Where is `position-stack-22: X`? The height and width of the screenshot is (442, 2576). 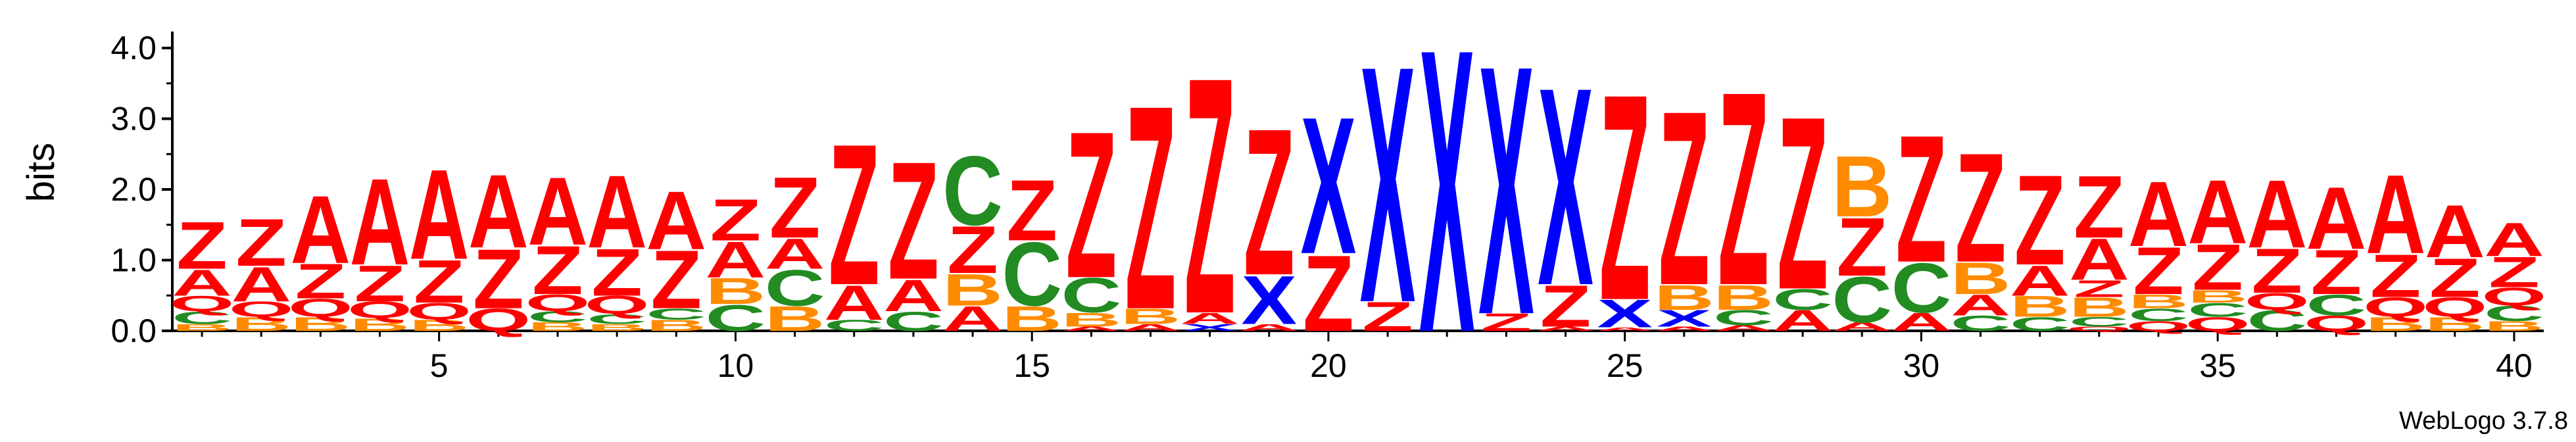
position-stack-22: X is located at coordinates (1447, 209).